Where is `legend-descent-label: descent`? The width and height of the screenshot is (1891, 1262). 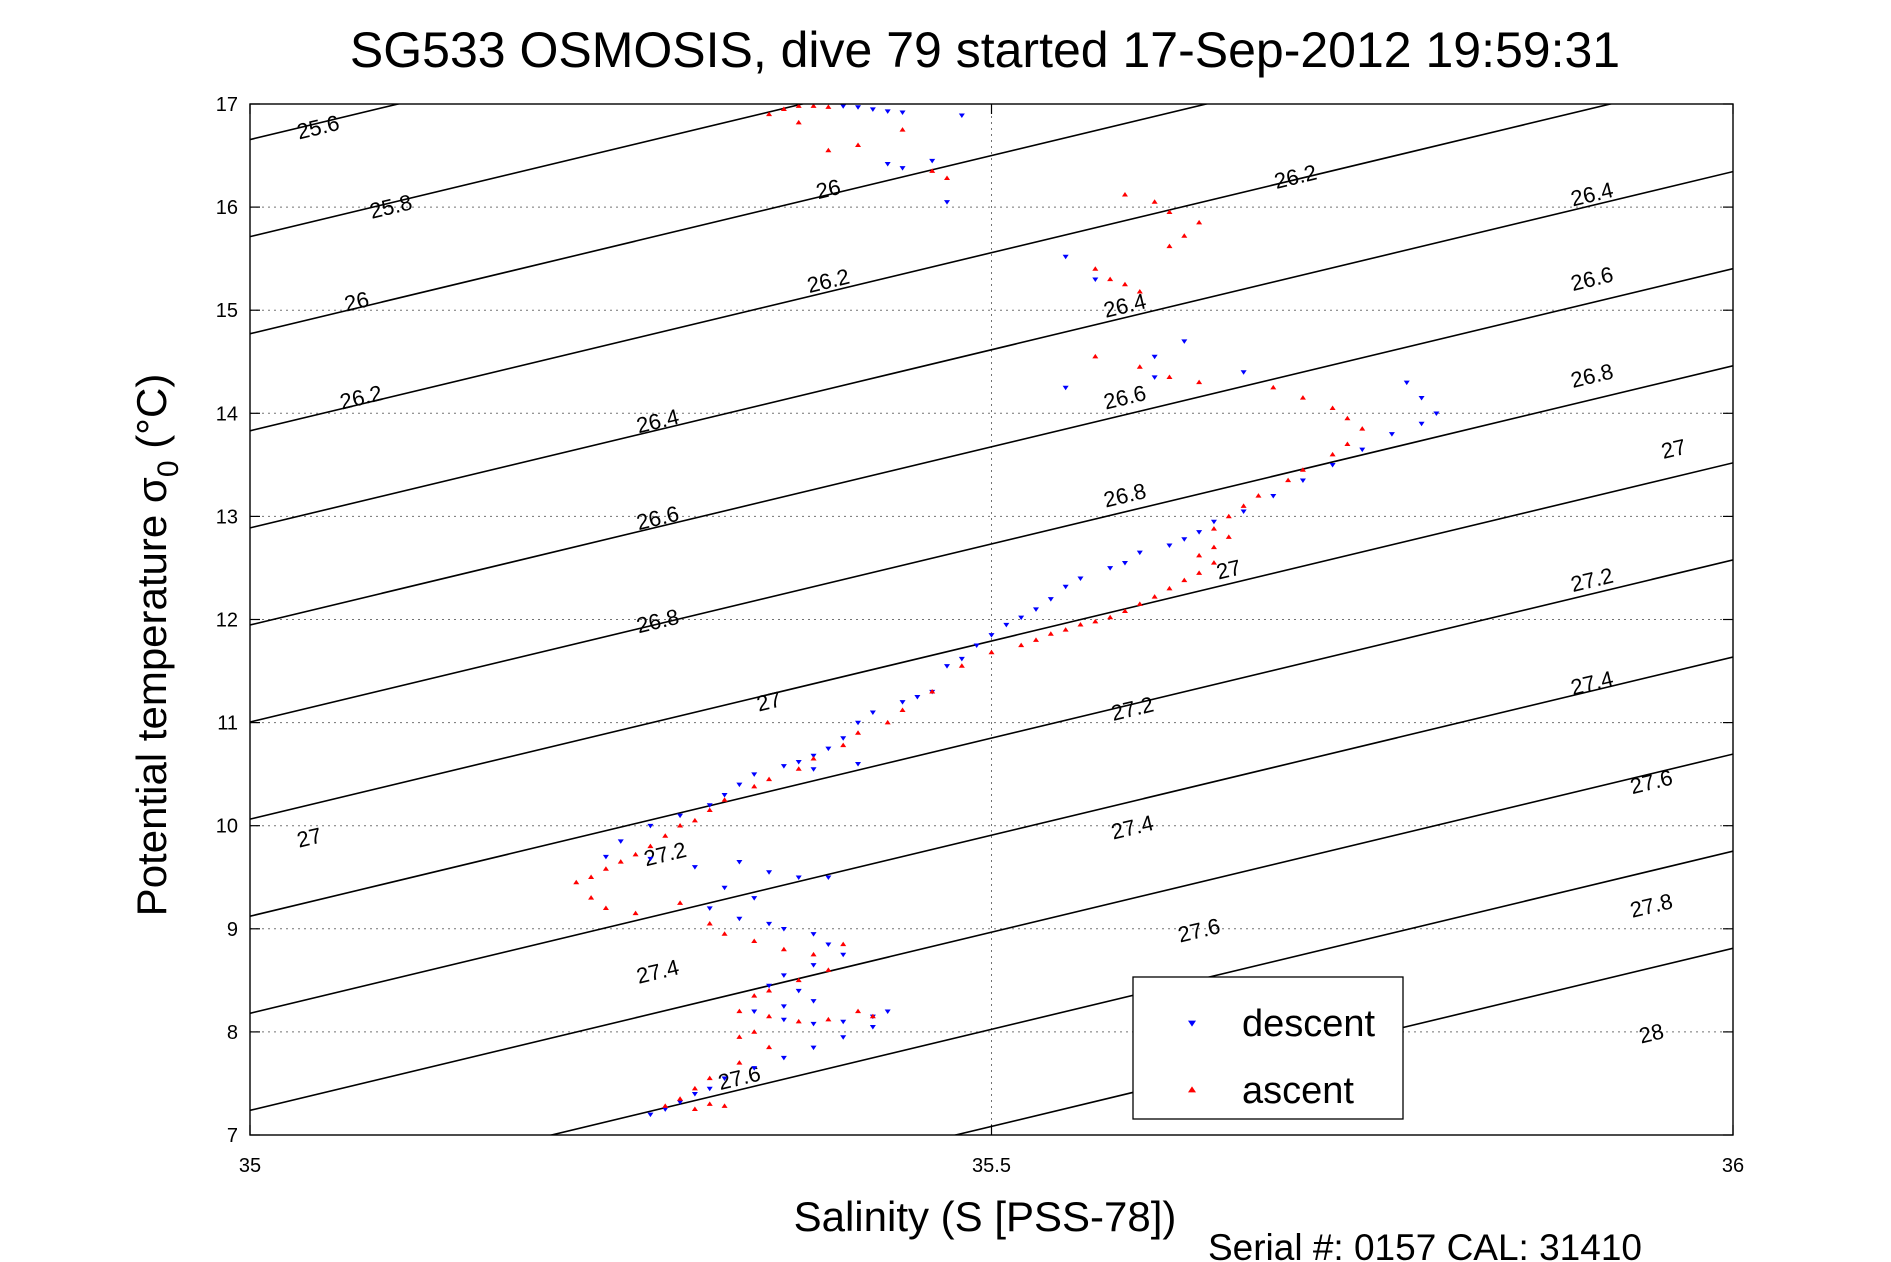 legend-descent-label: descent is located at coordinates (1309, 1024).